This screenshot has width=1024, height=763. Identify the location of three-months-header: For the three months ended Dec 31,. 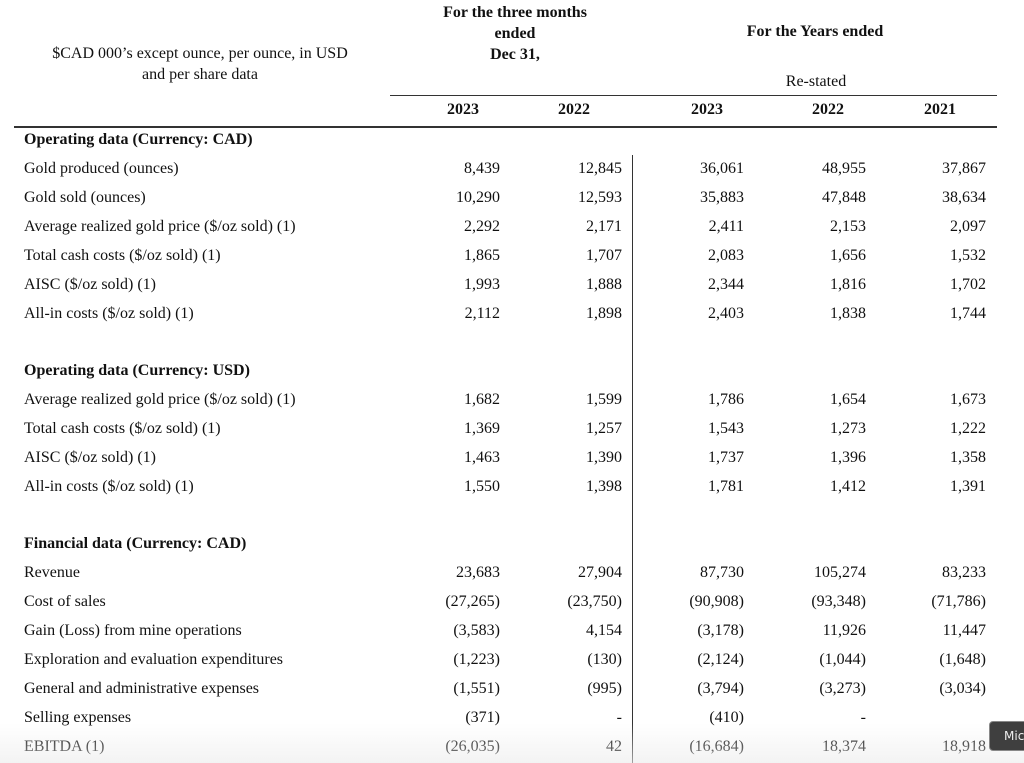
(515, 33).